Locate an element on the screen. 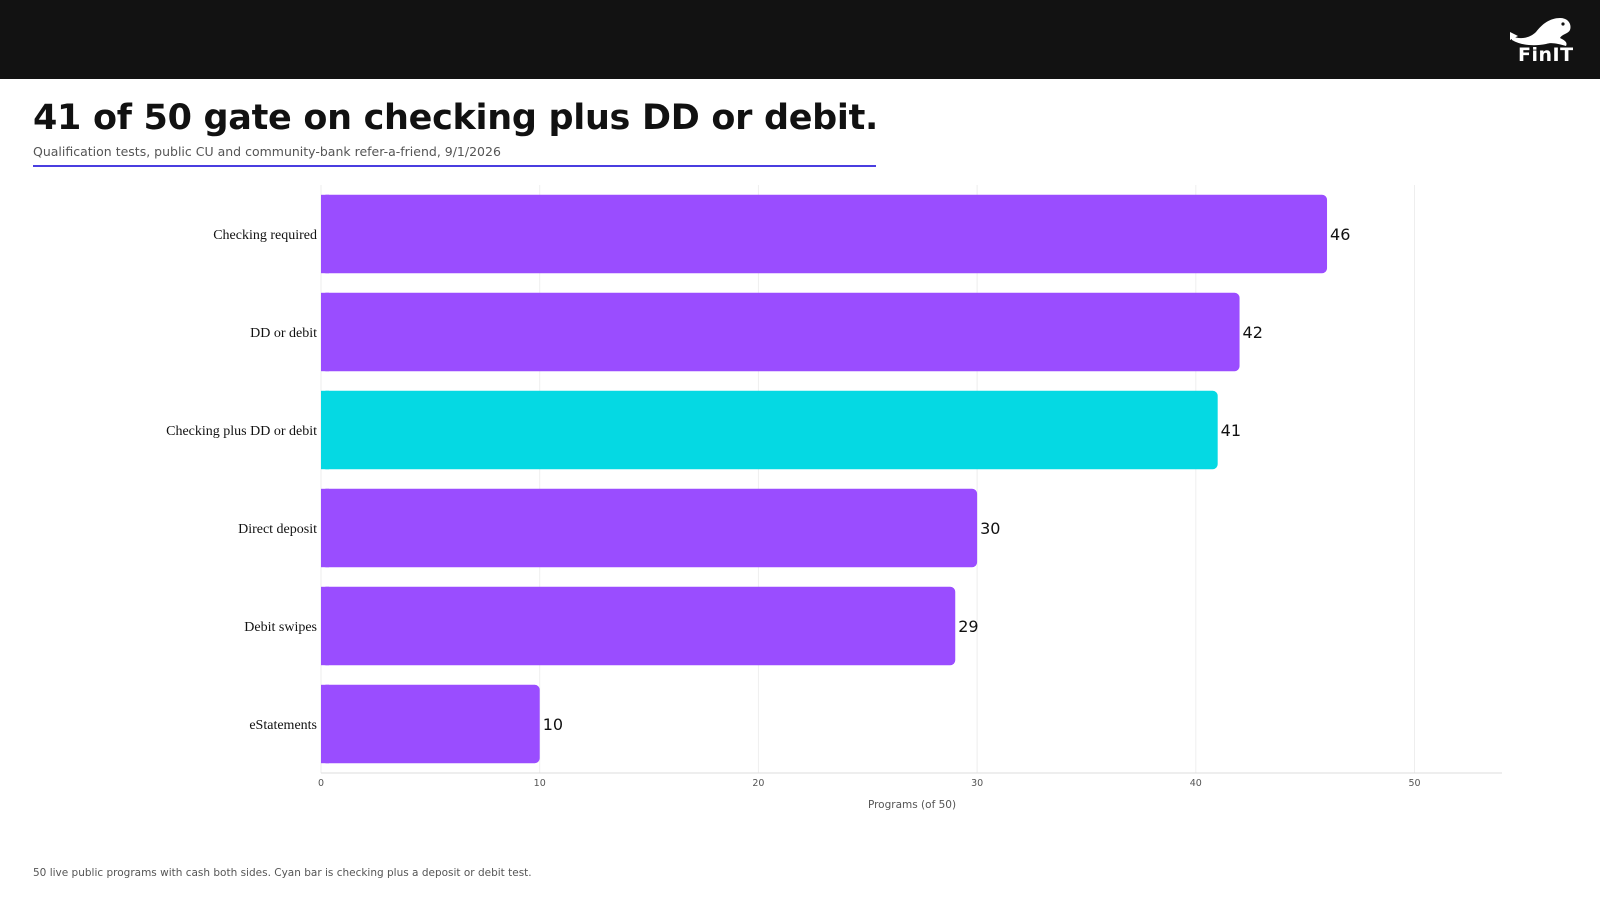 The width and height of the screenshot is (1600, 900). x-tick-label: 30 is located at coordinates (977, 783).